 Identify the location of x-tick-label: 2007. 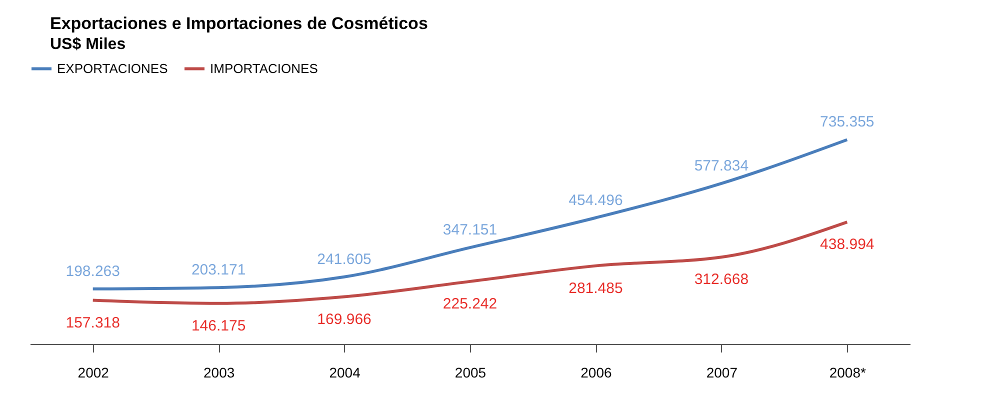
(722, 372).